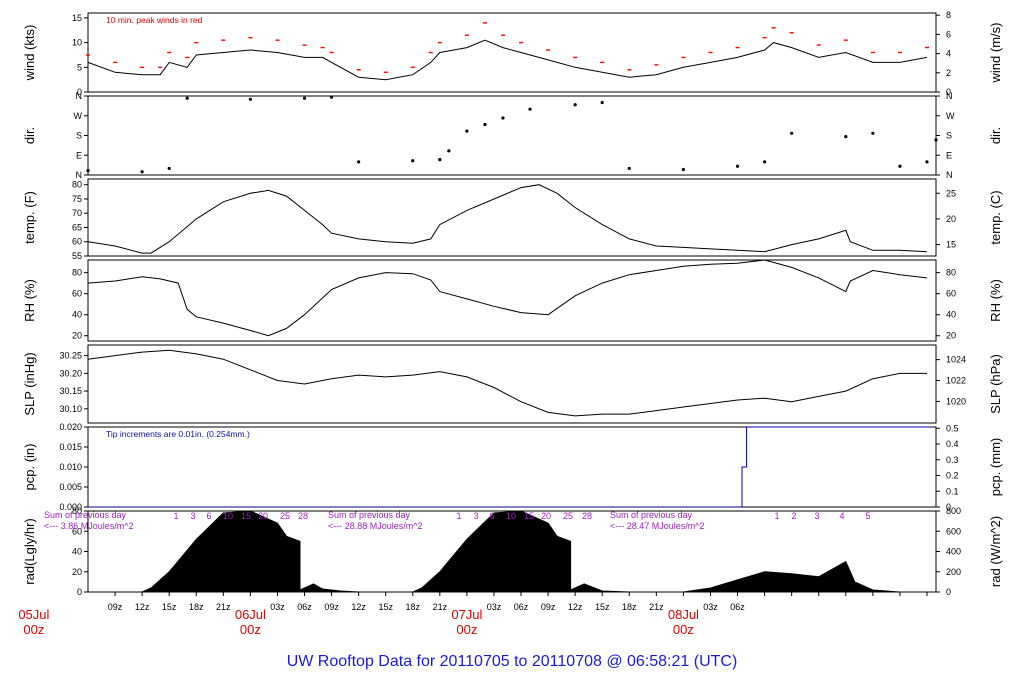 This screenshot has width=1024, height=700. Describe the element at coordinates (953, 572) in the screenshot. I see `right-tick-label: 200` at that location.